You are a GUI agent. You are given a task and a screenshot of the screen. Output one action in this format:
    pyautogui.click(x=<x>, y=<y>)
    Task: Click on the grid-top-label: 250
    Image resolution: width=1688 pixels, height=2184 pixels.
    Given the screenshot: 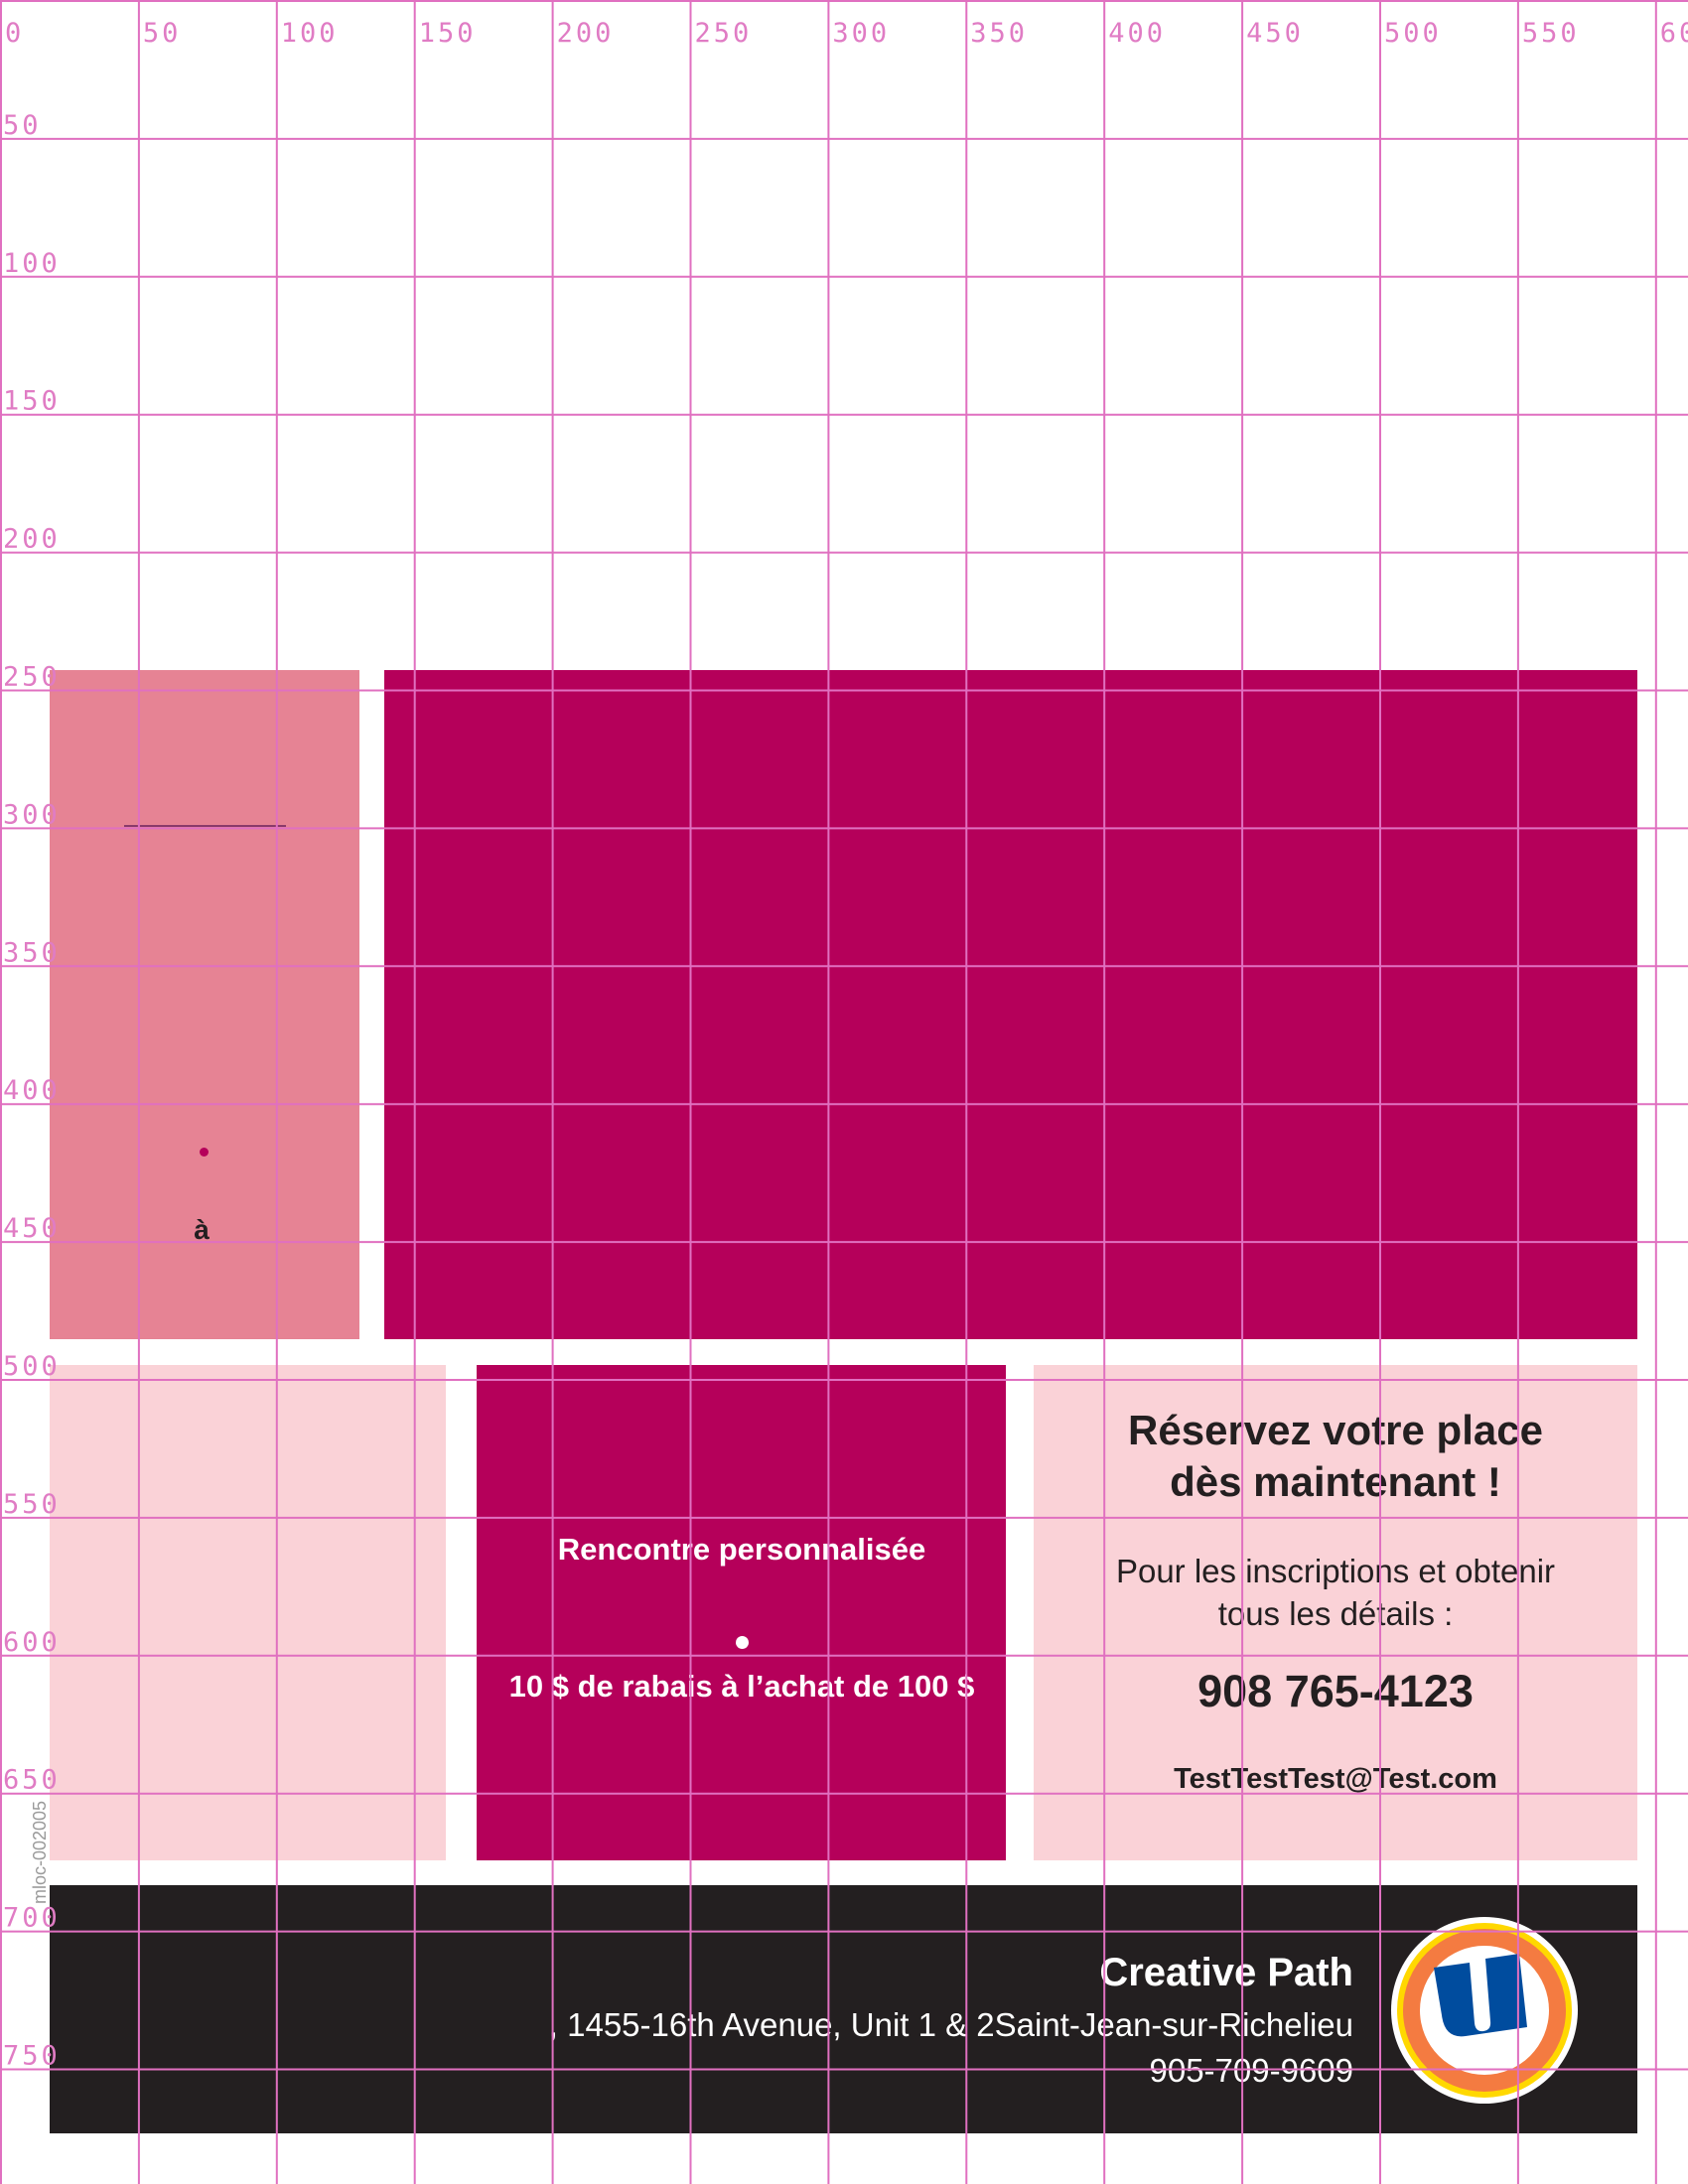 What is the action you would take?
    pyautogui.click(x=724, y=33)
    